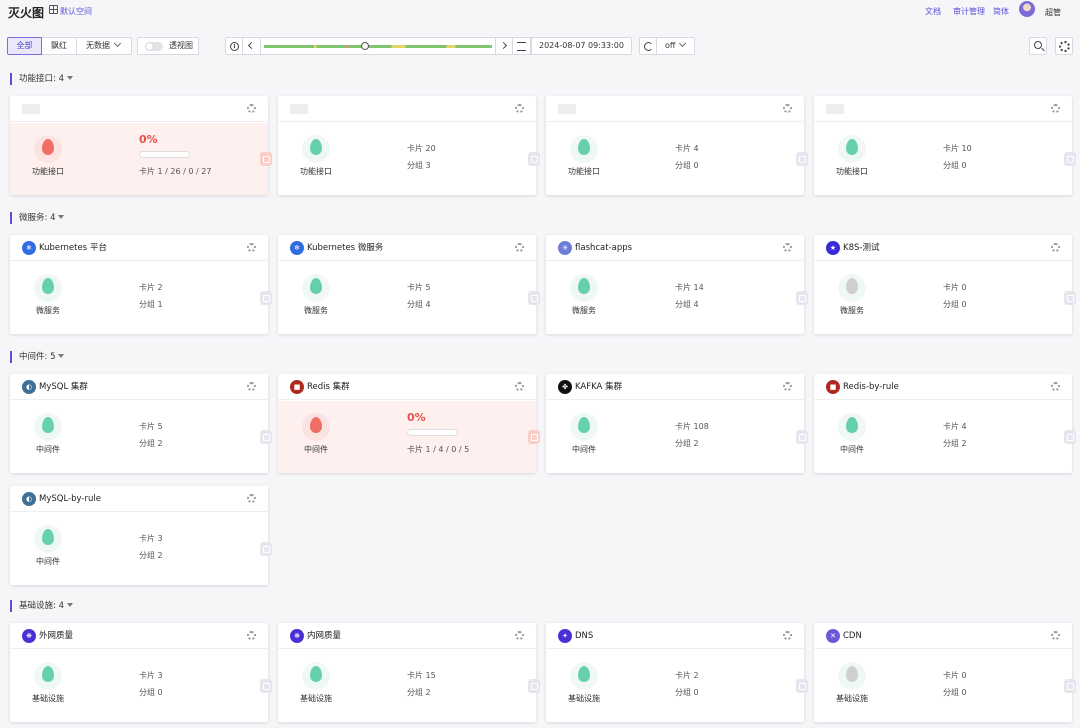 This screenshot has height=728, width=1080. I want to click on card-count: 卡片 108, so click(692, 426).